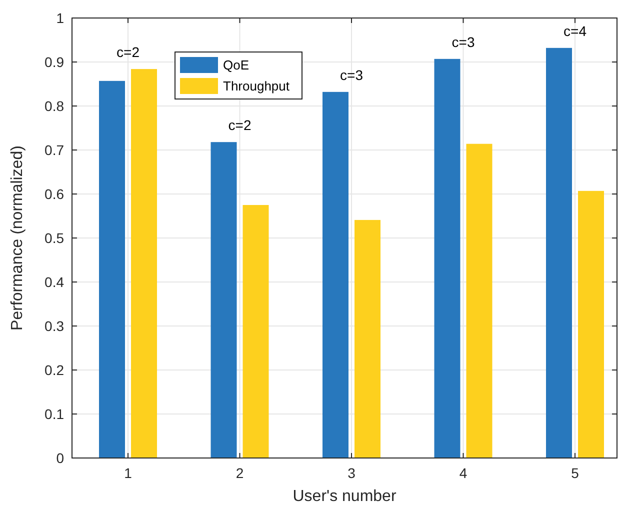 The height and width of the screenshot is (509, 625). I want to click on y-tick-label: 0.2, so click(54, 370).